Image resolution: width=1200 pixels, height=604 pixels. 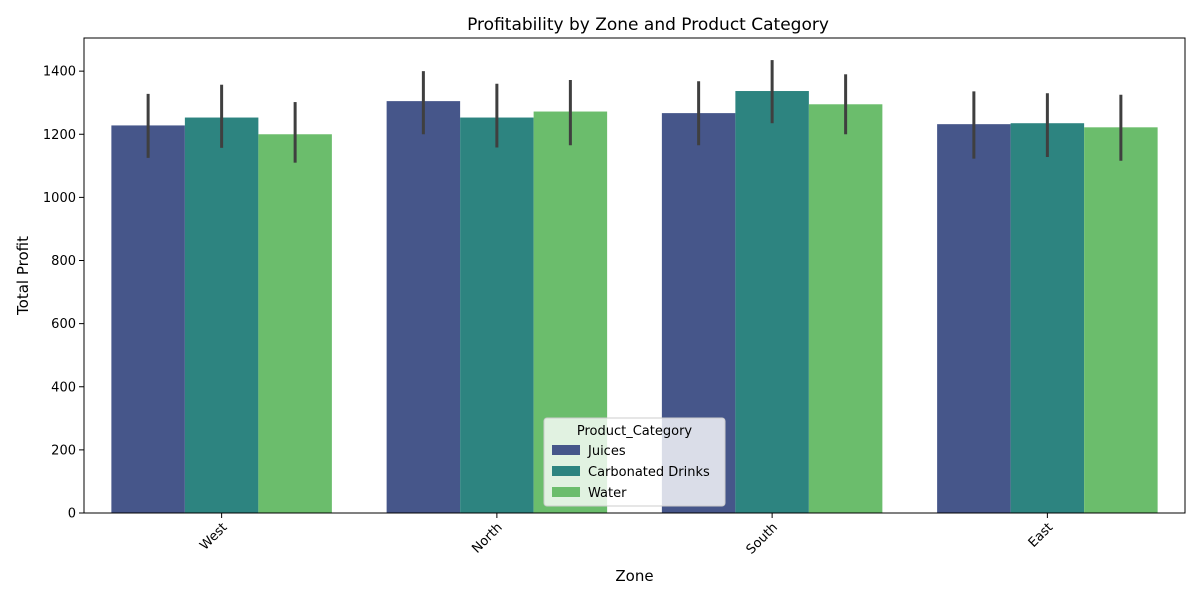 What do you see at coordinates (59, 135) in the screenshot?
I see `y-tick-label: 1200` at bounding box center [59, 135].